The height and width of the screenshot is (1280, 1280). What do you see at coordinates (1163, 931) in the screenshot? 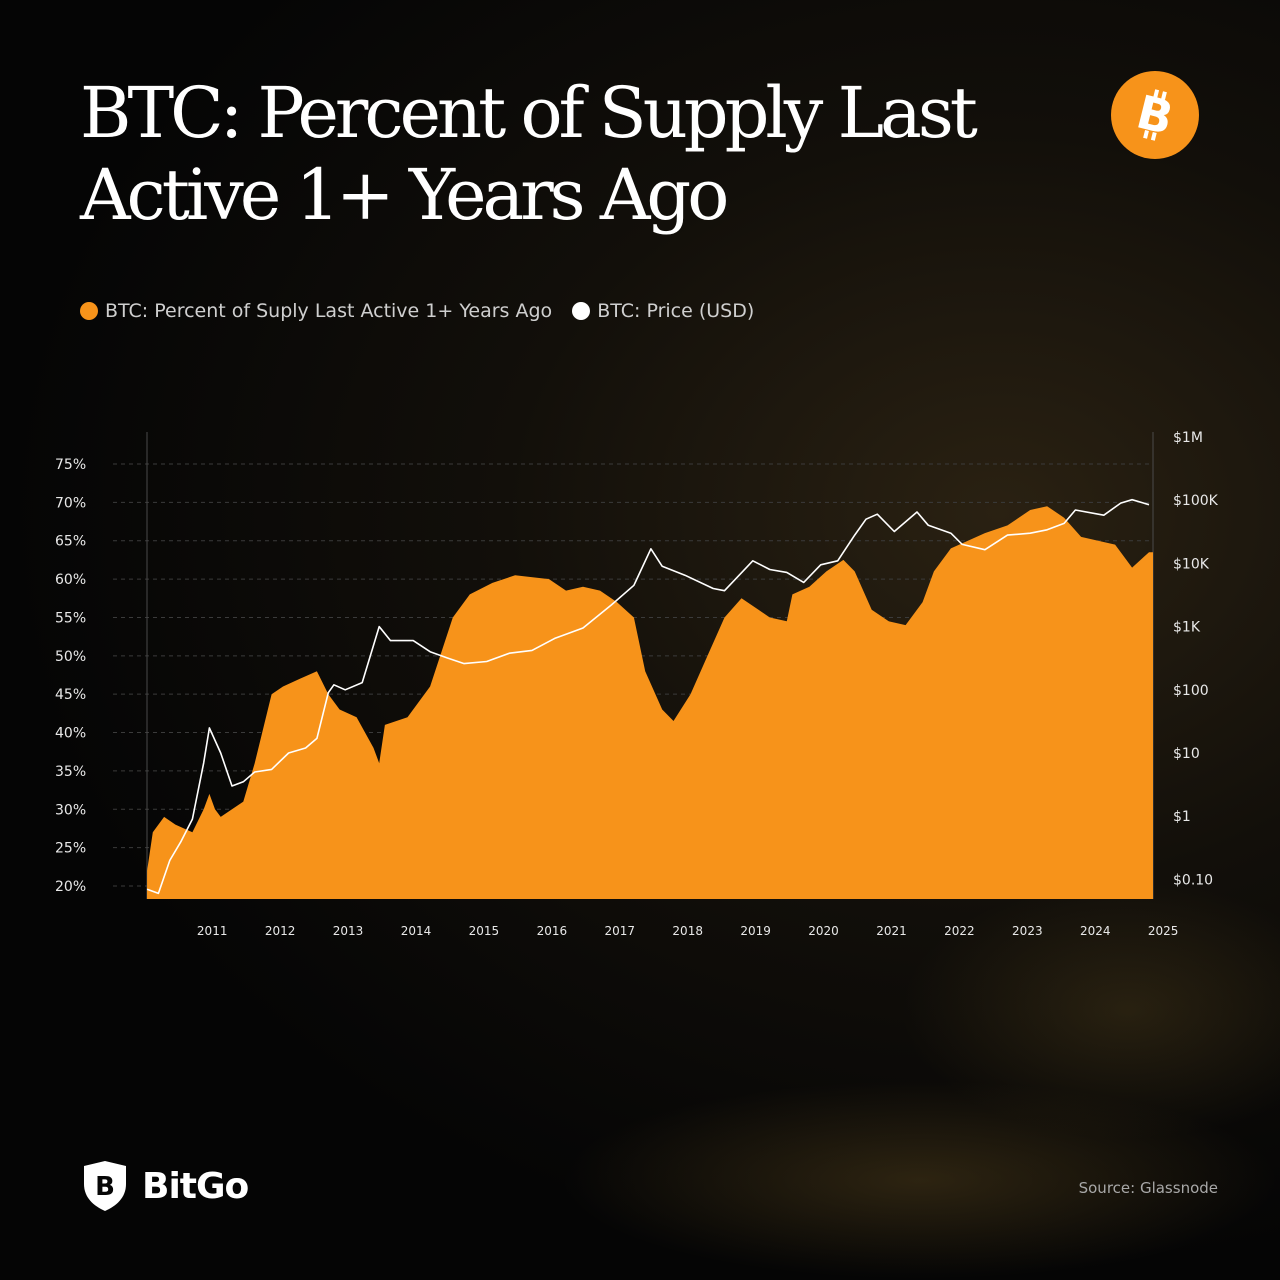
I see `x-tick-label: 2025` at bounding box center [1163, 931].